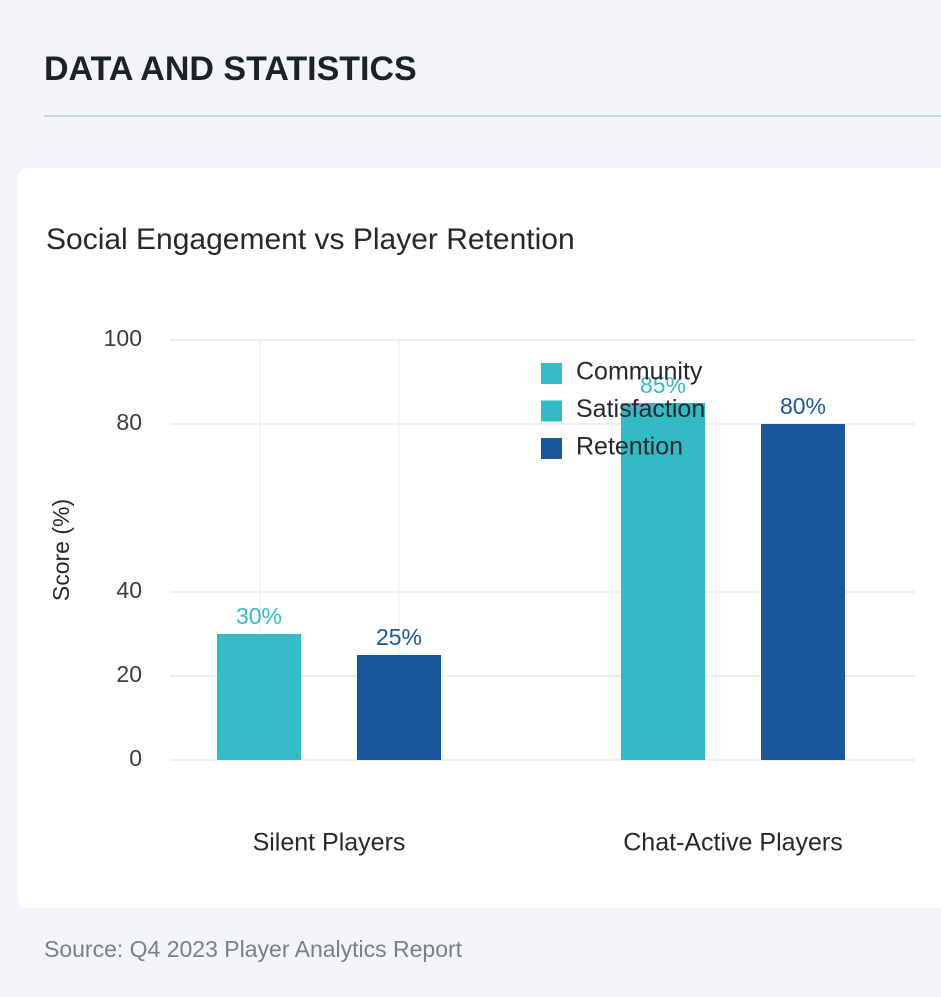 This screenshot has height=997, width=941. I want to click on source: Source: Q4 2023 Player Analytics Report, so click(253, 949).